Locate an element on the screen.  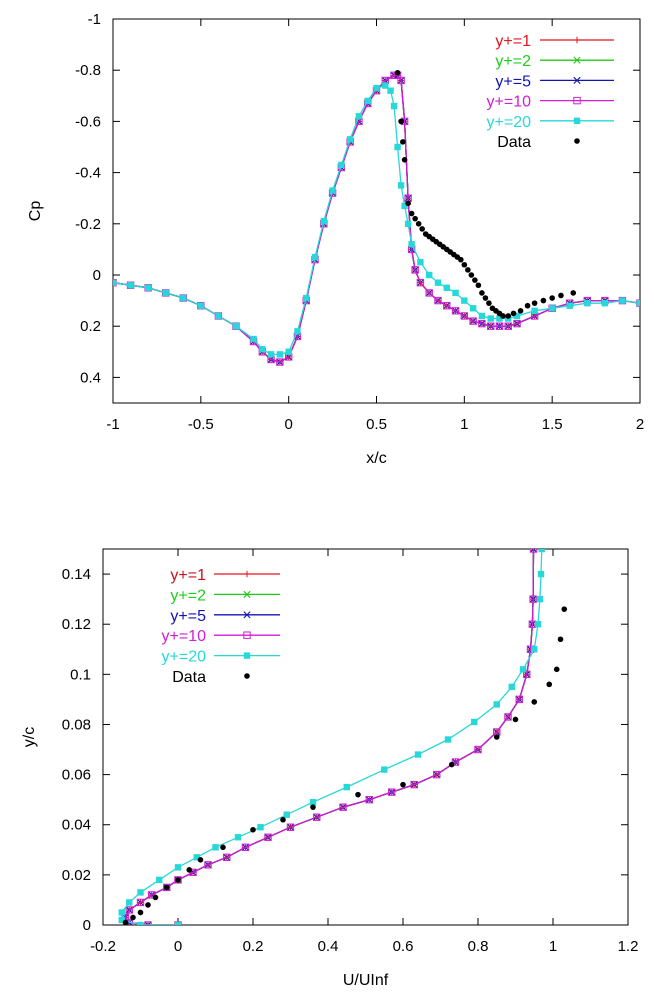
legend-label: y+=5 is located at coordinates (188, 616).